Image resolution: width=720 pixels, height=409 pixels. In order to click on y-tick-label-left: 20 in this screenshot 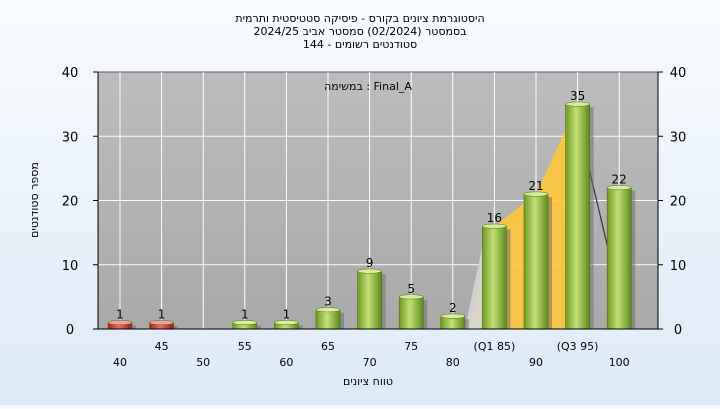, I will do `click(70, 202)`.